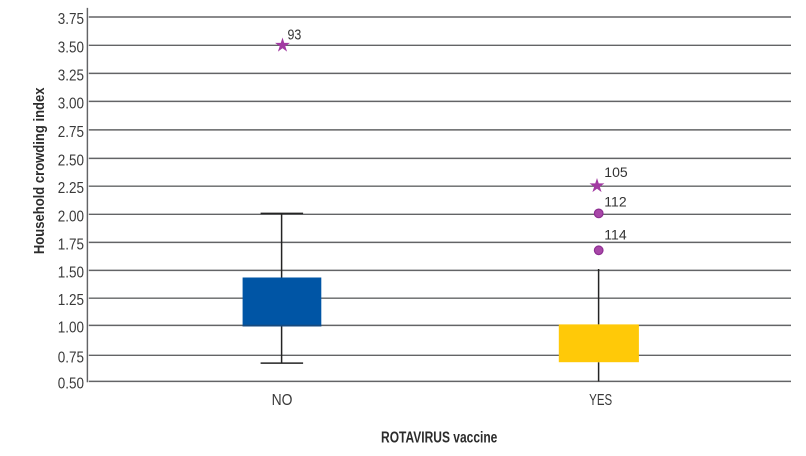 This screenshot has height=456, width=806. What do you see at coordinates (615, 201) in the screenshot?
I see `svg-text: 112` at bounding box center [615, 201].